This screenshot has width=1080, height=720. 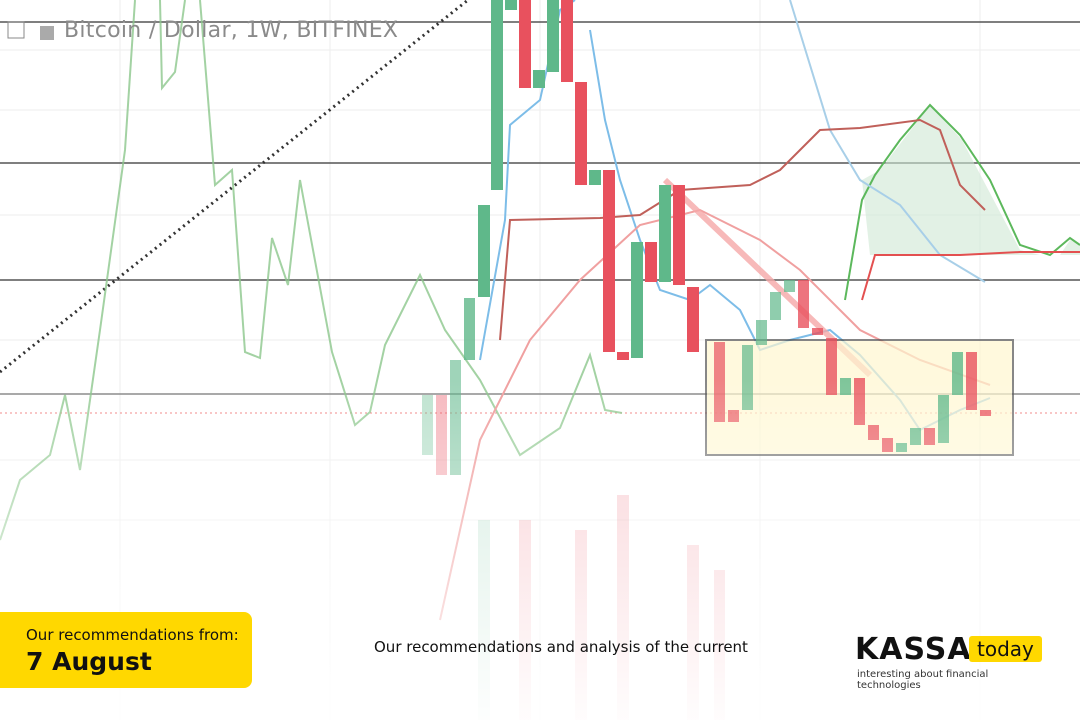 I want to click on badge-label: Our recommendations from:, so click(x=132, y=635).